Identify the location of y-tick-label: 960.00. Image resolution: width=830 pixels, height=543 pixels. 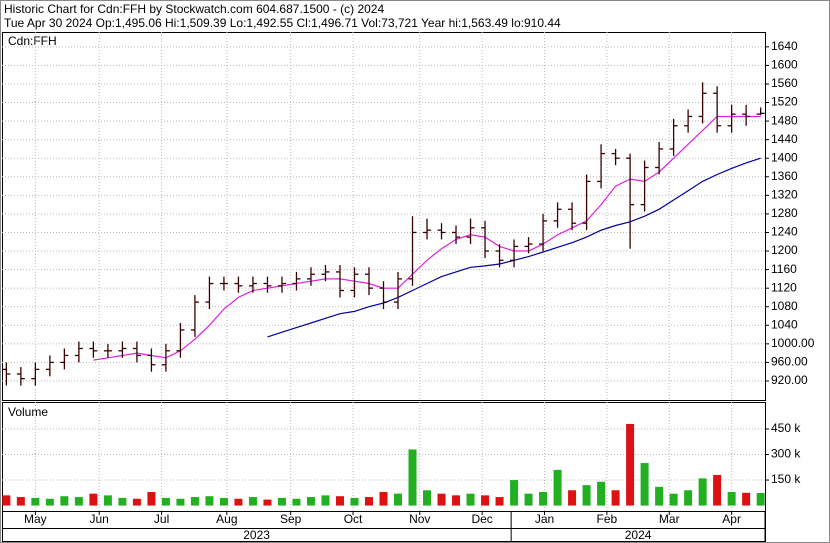
(789, 362).